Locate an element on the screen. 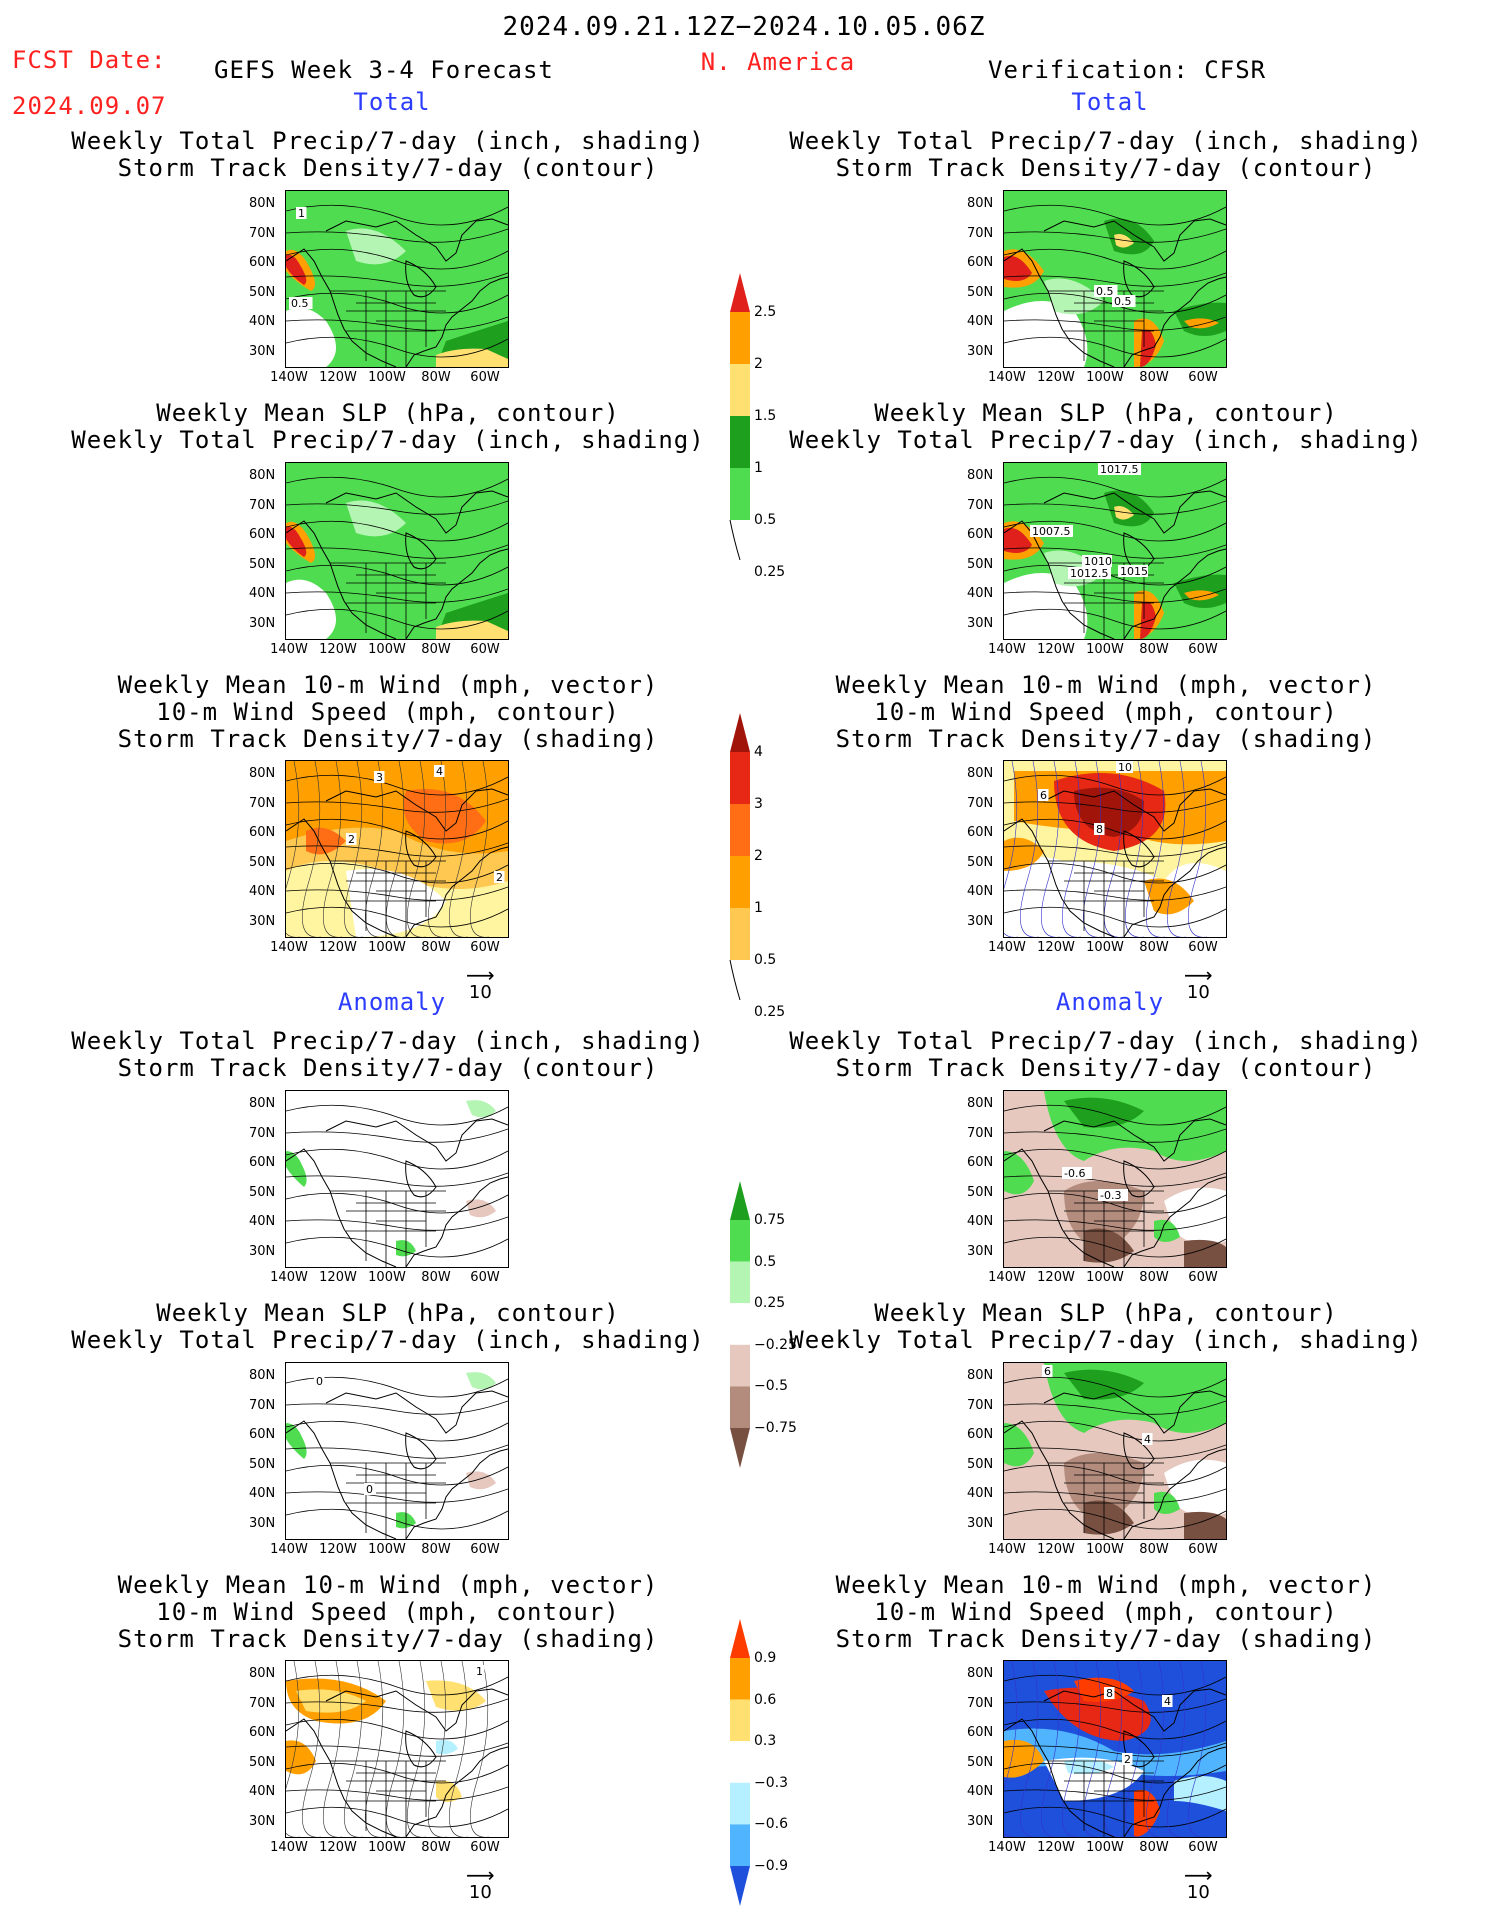 This screenshot has height=1925, width=1487. fcst-date: 2024.09.07 is located at coordinates (89, 106).